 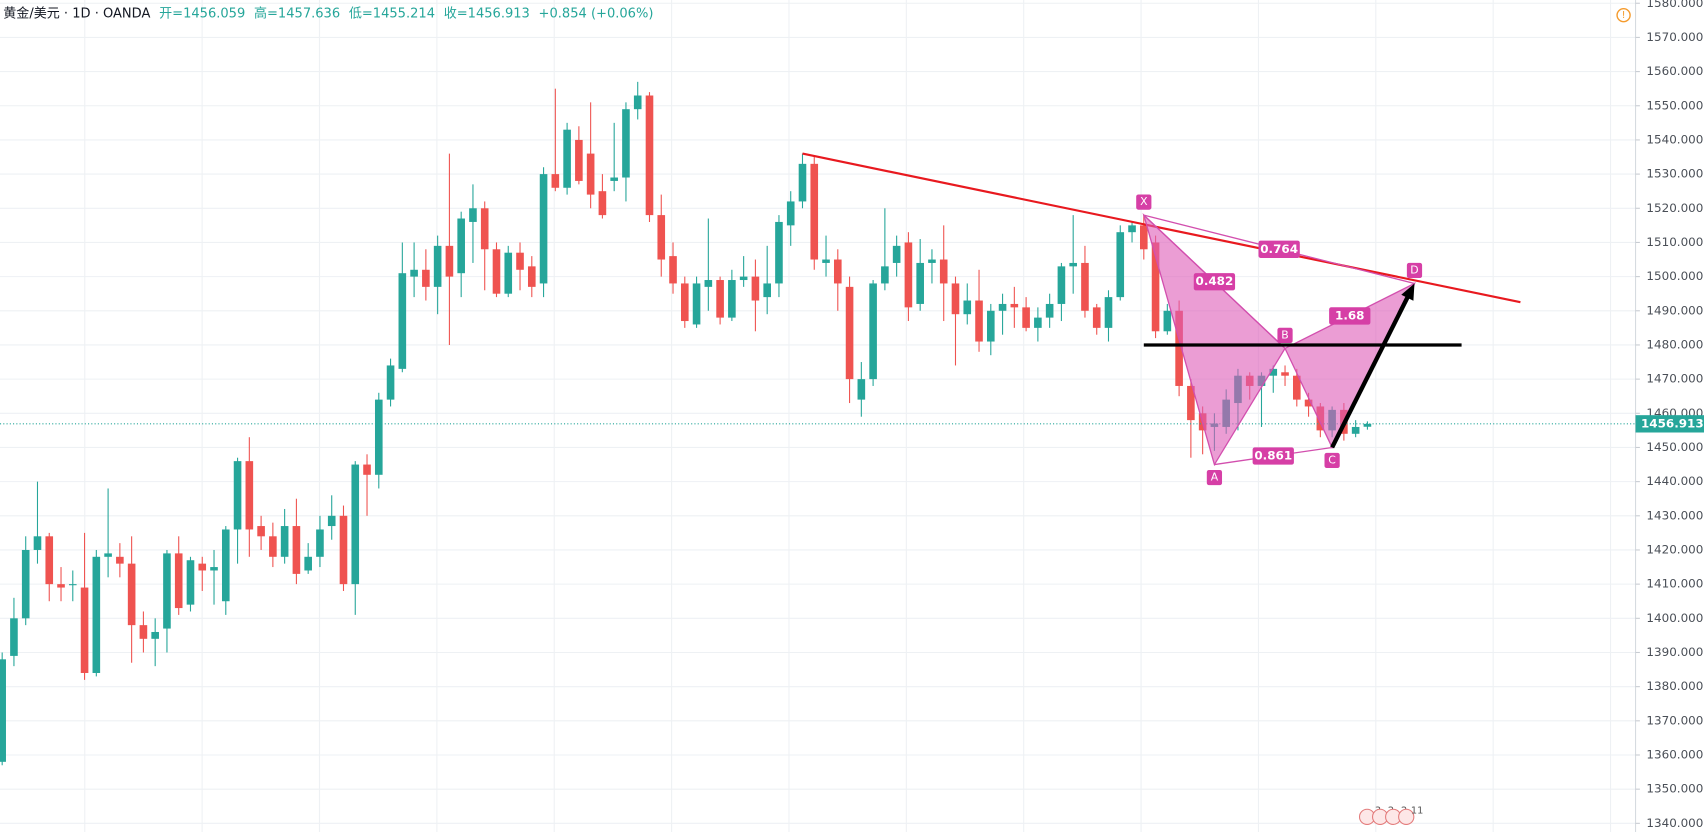 What do you see at coordinates (1674, 652) in the screenshot?
I see `y-tick-label: 1390.000` at bounding box center [1674, 652].